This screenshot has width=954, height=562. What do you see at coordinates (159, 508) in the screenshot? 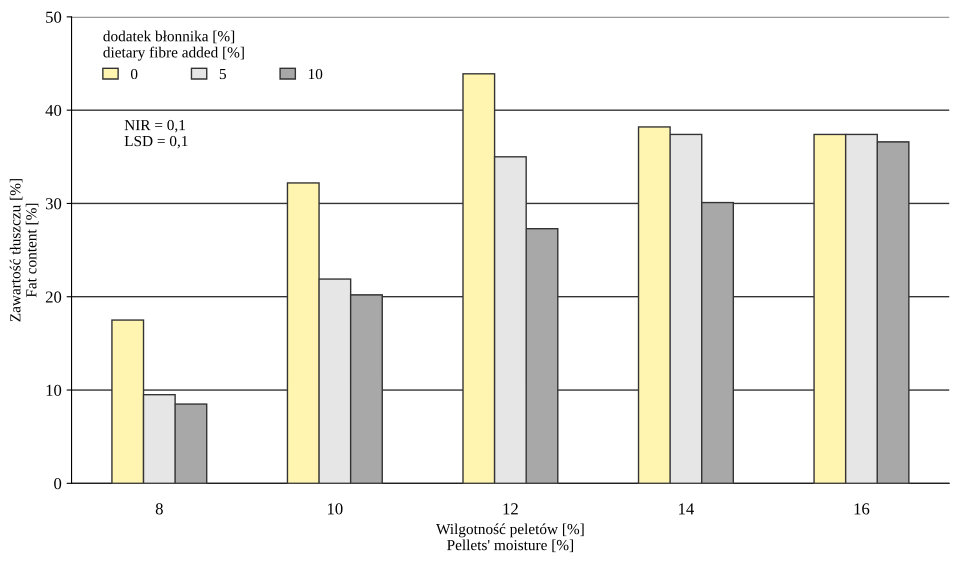
I see `x-tick-label: 8` at bounding box center [159, 508].